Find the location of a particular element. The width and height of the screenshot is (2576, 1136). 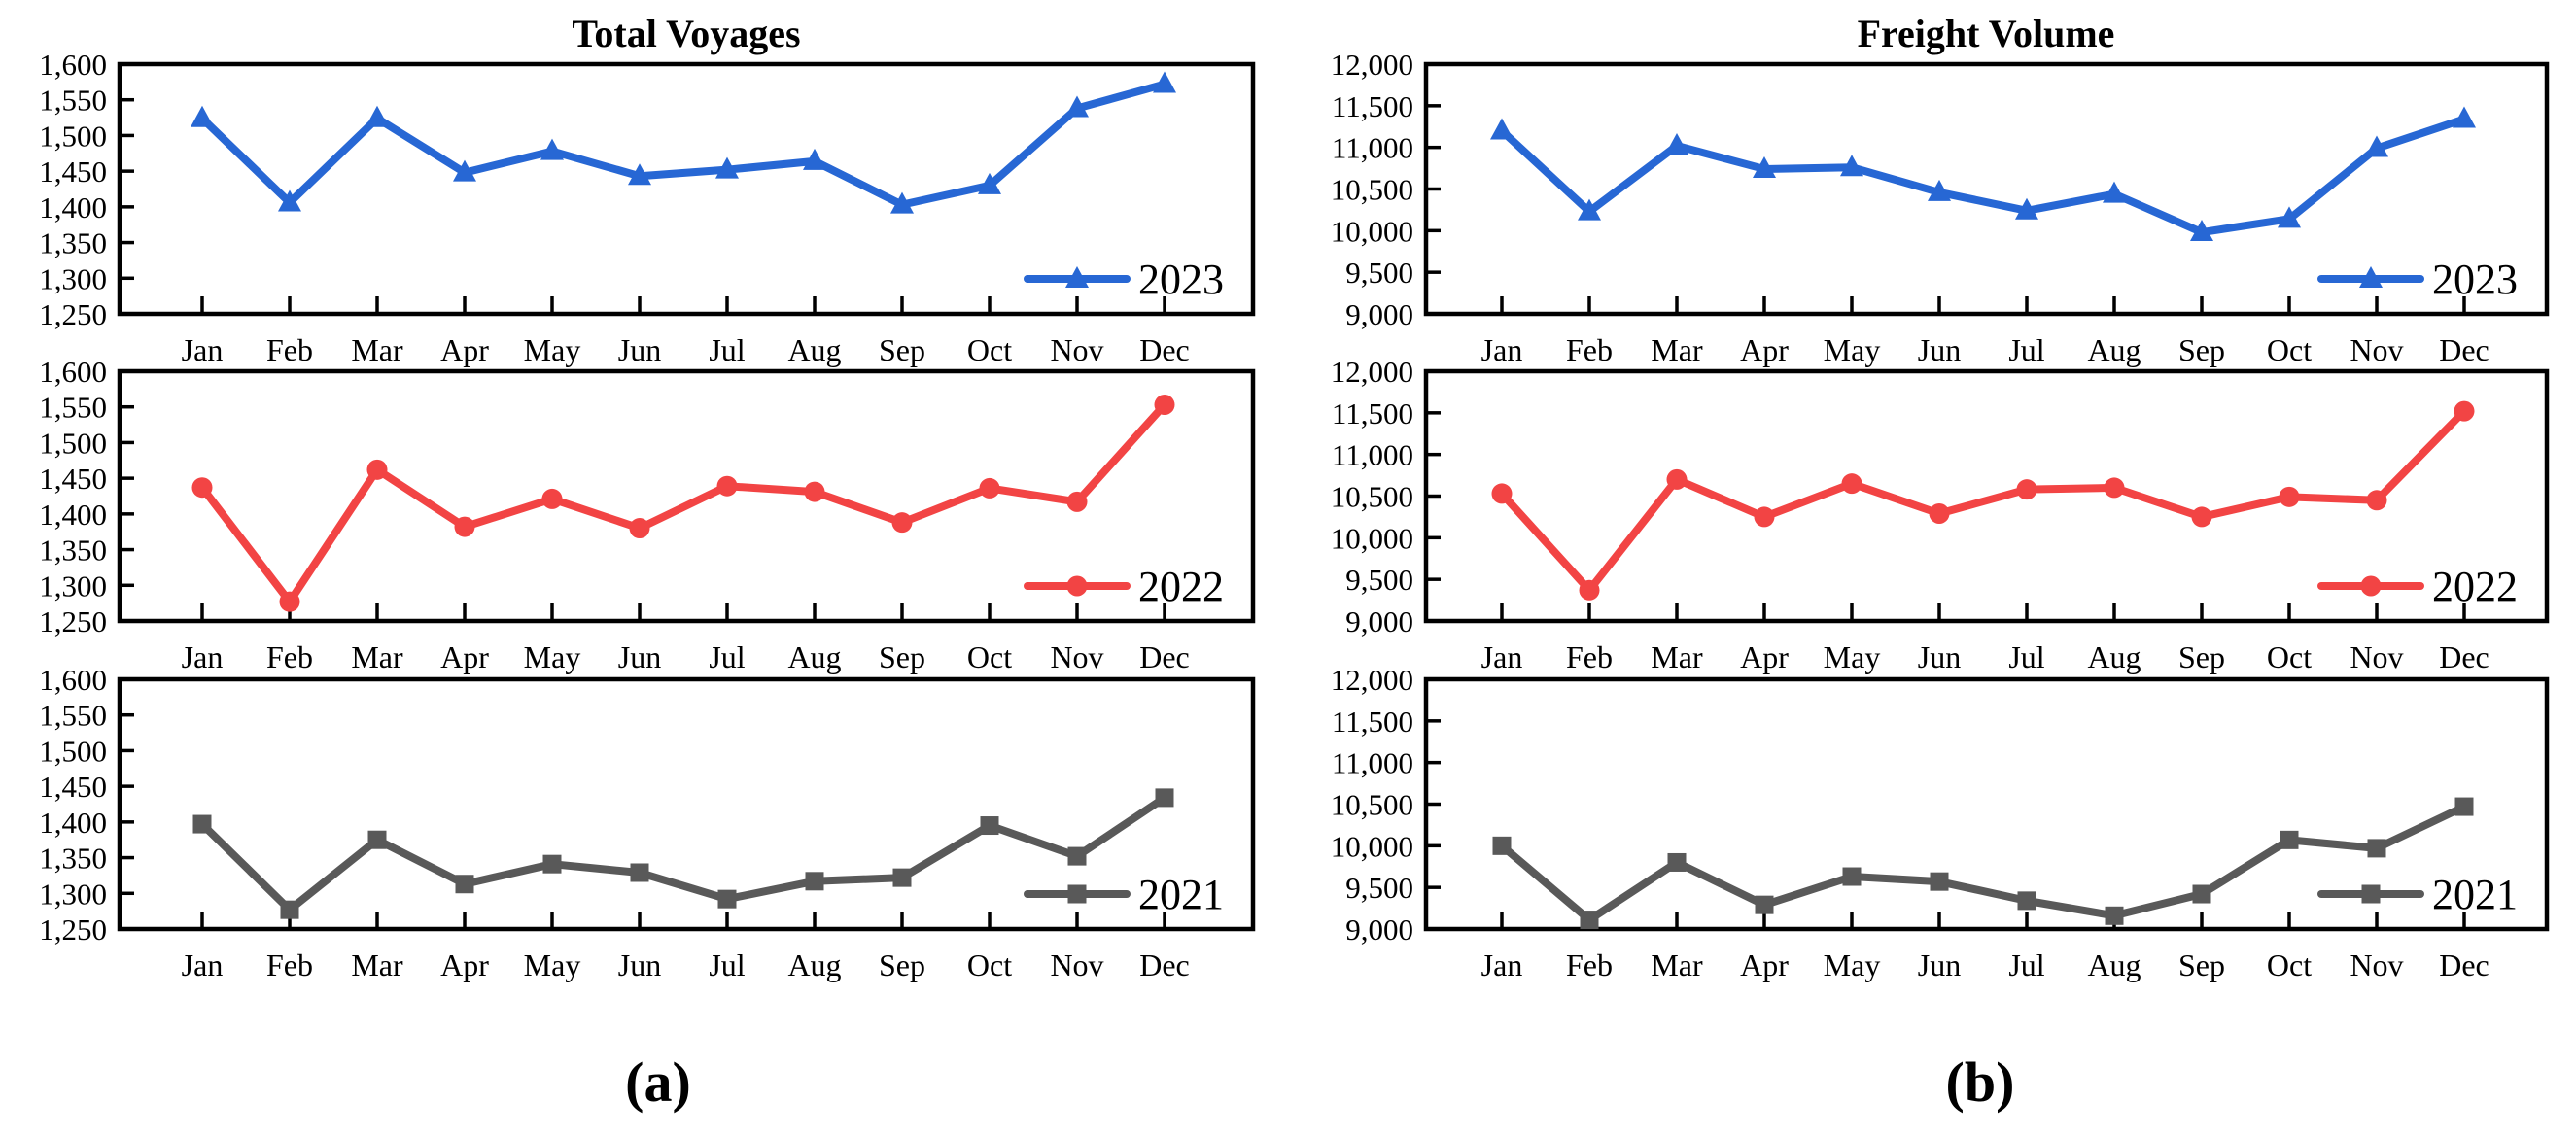

legend-label: 2021 is located at coordinates (2475, 895).